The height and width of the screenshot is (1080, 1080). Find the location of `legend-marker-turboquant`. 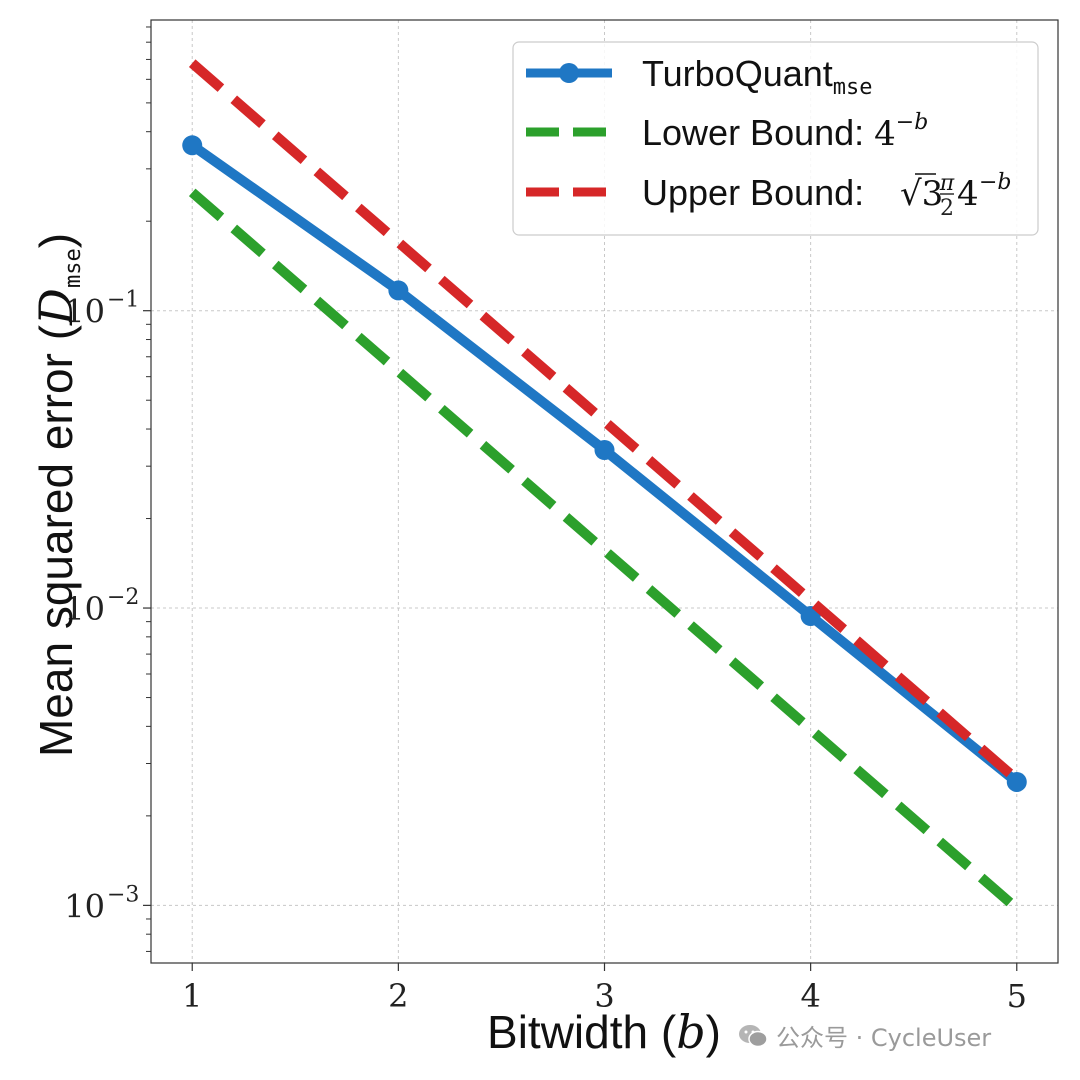

legend-marker-turboquant is located at coordinates (569, 73).